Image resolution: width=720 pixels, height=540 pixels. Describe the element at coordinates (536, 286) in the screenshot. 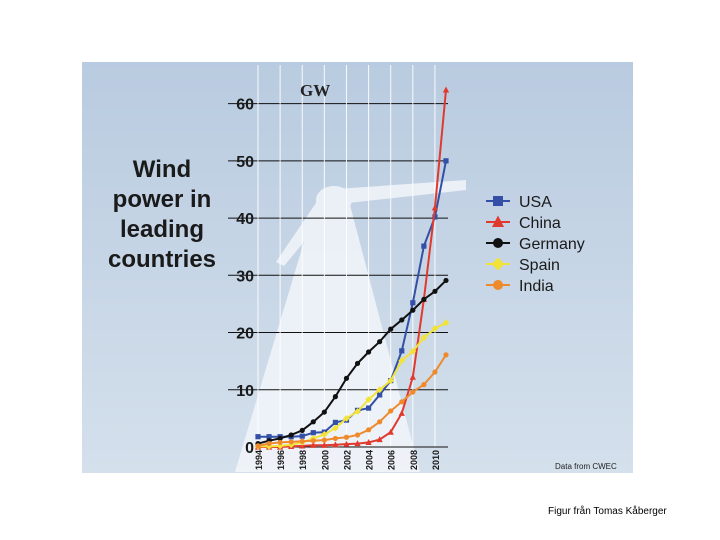

I see `legend-label: India` at that location.